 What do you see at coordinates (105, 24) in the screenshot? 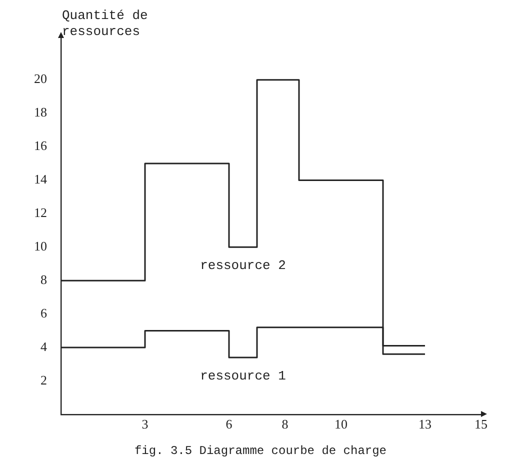
I see `y-axis-title: Quantité de ressources` at bounding box center [105, 24].